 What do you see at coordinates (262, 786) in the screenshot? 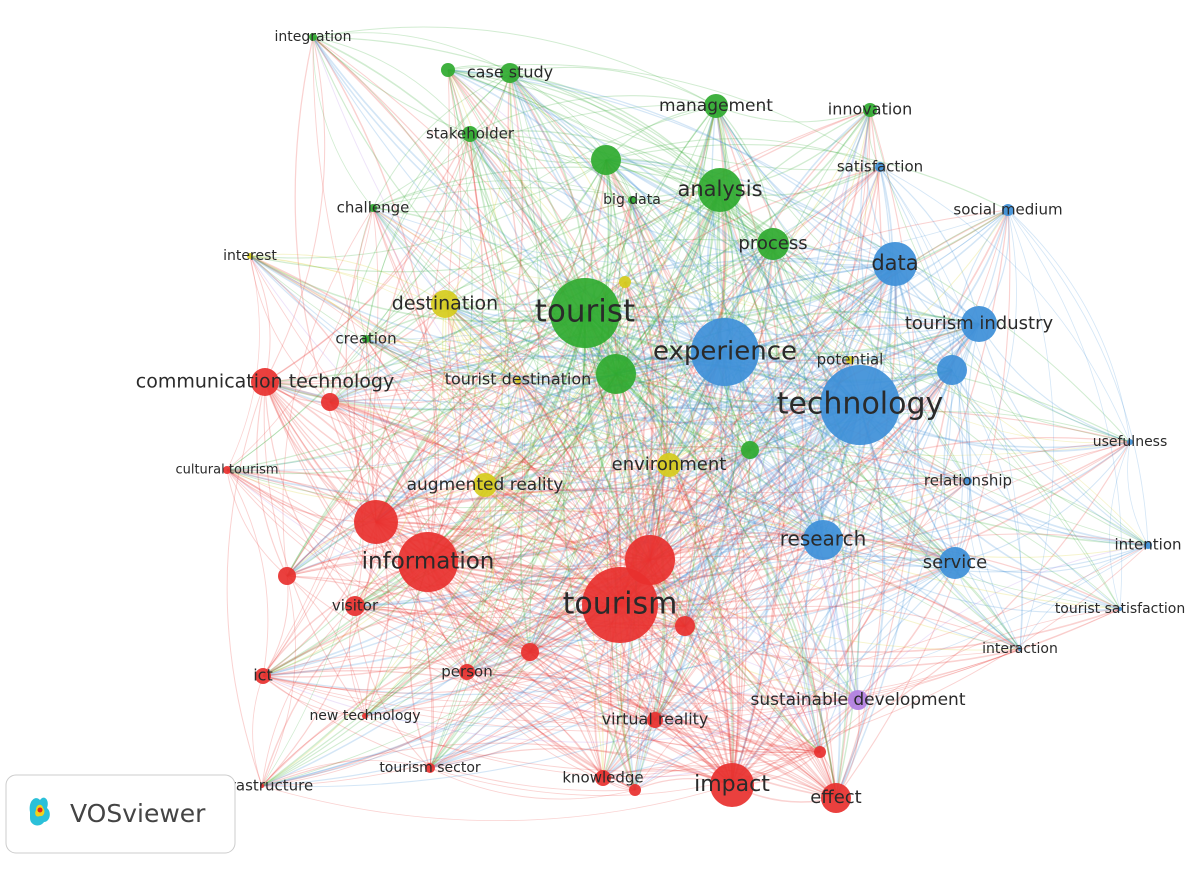
I see `node-label: infrastructure` at bounding box center [262, 786].